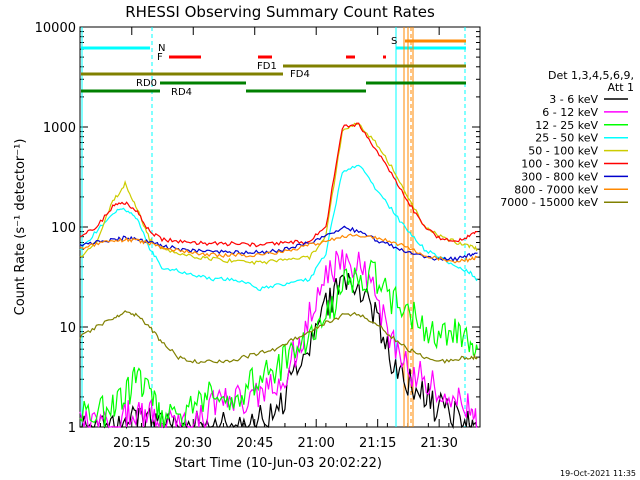 The height and width of the screenshot is (480, 640). What do you see at coordinates (315, 443) in the screenshot?
I see `x-tick-label: 21:00` at bounding box center [315, 443].